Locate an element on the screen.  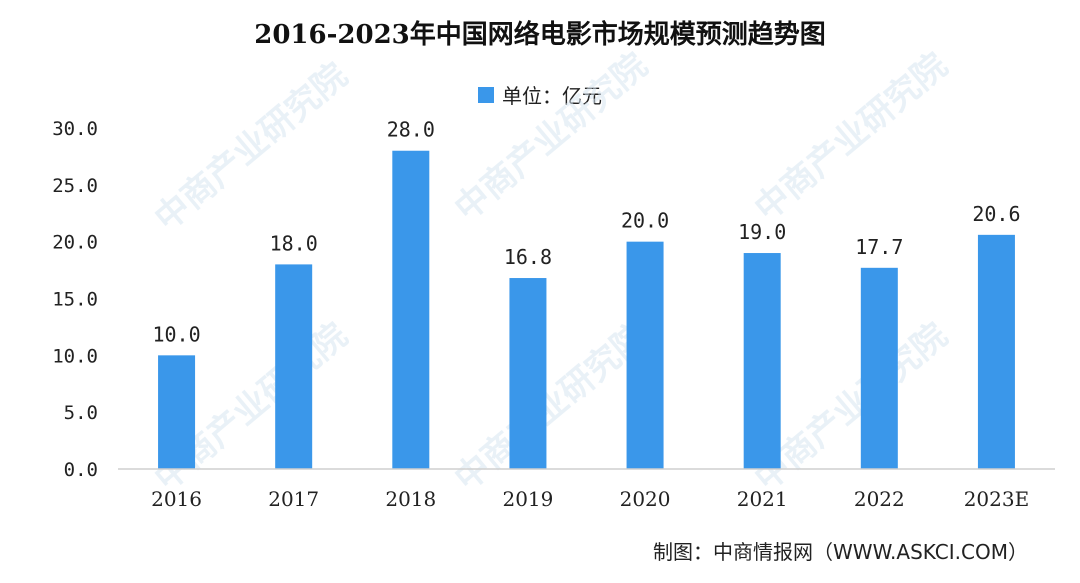
bar-2016 is located at coordinates (177, 412).